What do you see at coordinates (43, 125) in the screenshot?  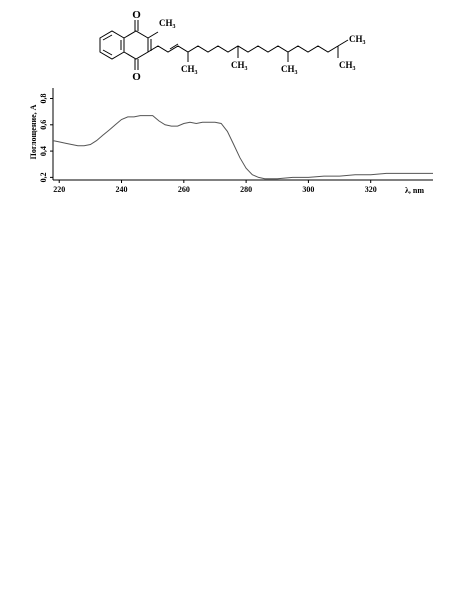 I see `y-tick-label: 0,6` at bounding box center [43, 125].